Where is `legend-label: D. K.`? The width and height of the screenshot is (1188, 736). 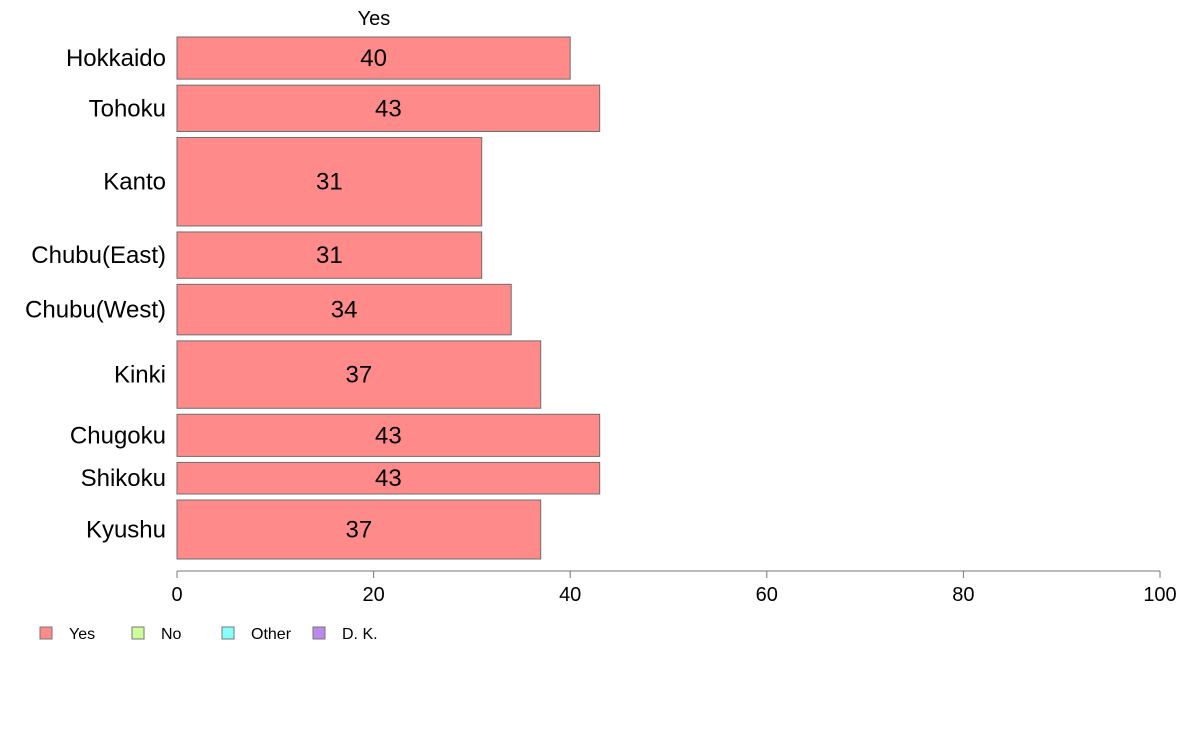
legend-label: D. K. is located at coordinates (360, 634).